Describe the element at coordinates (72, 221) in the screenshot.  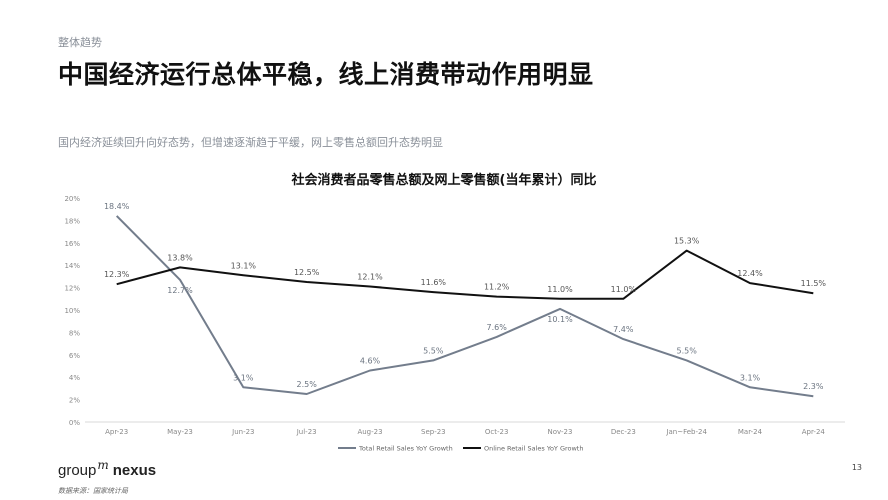
I see `y-tick-label: 18%` at that location.